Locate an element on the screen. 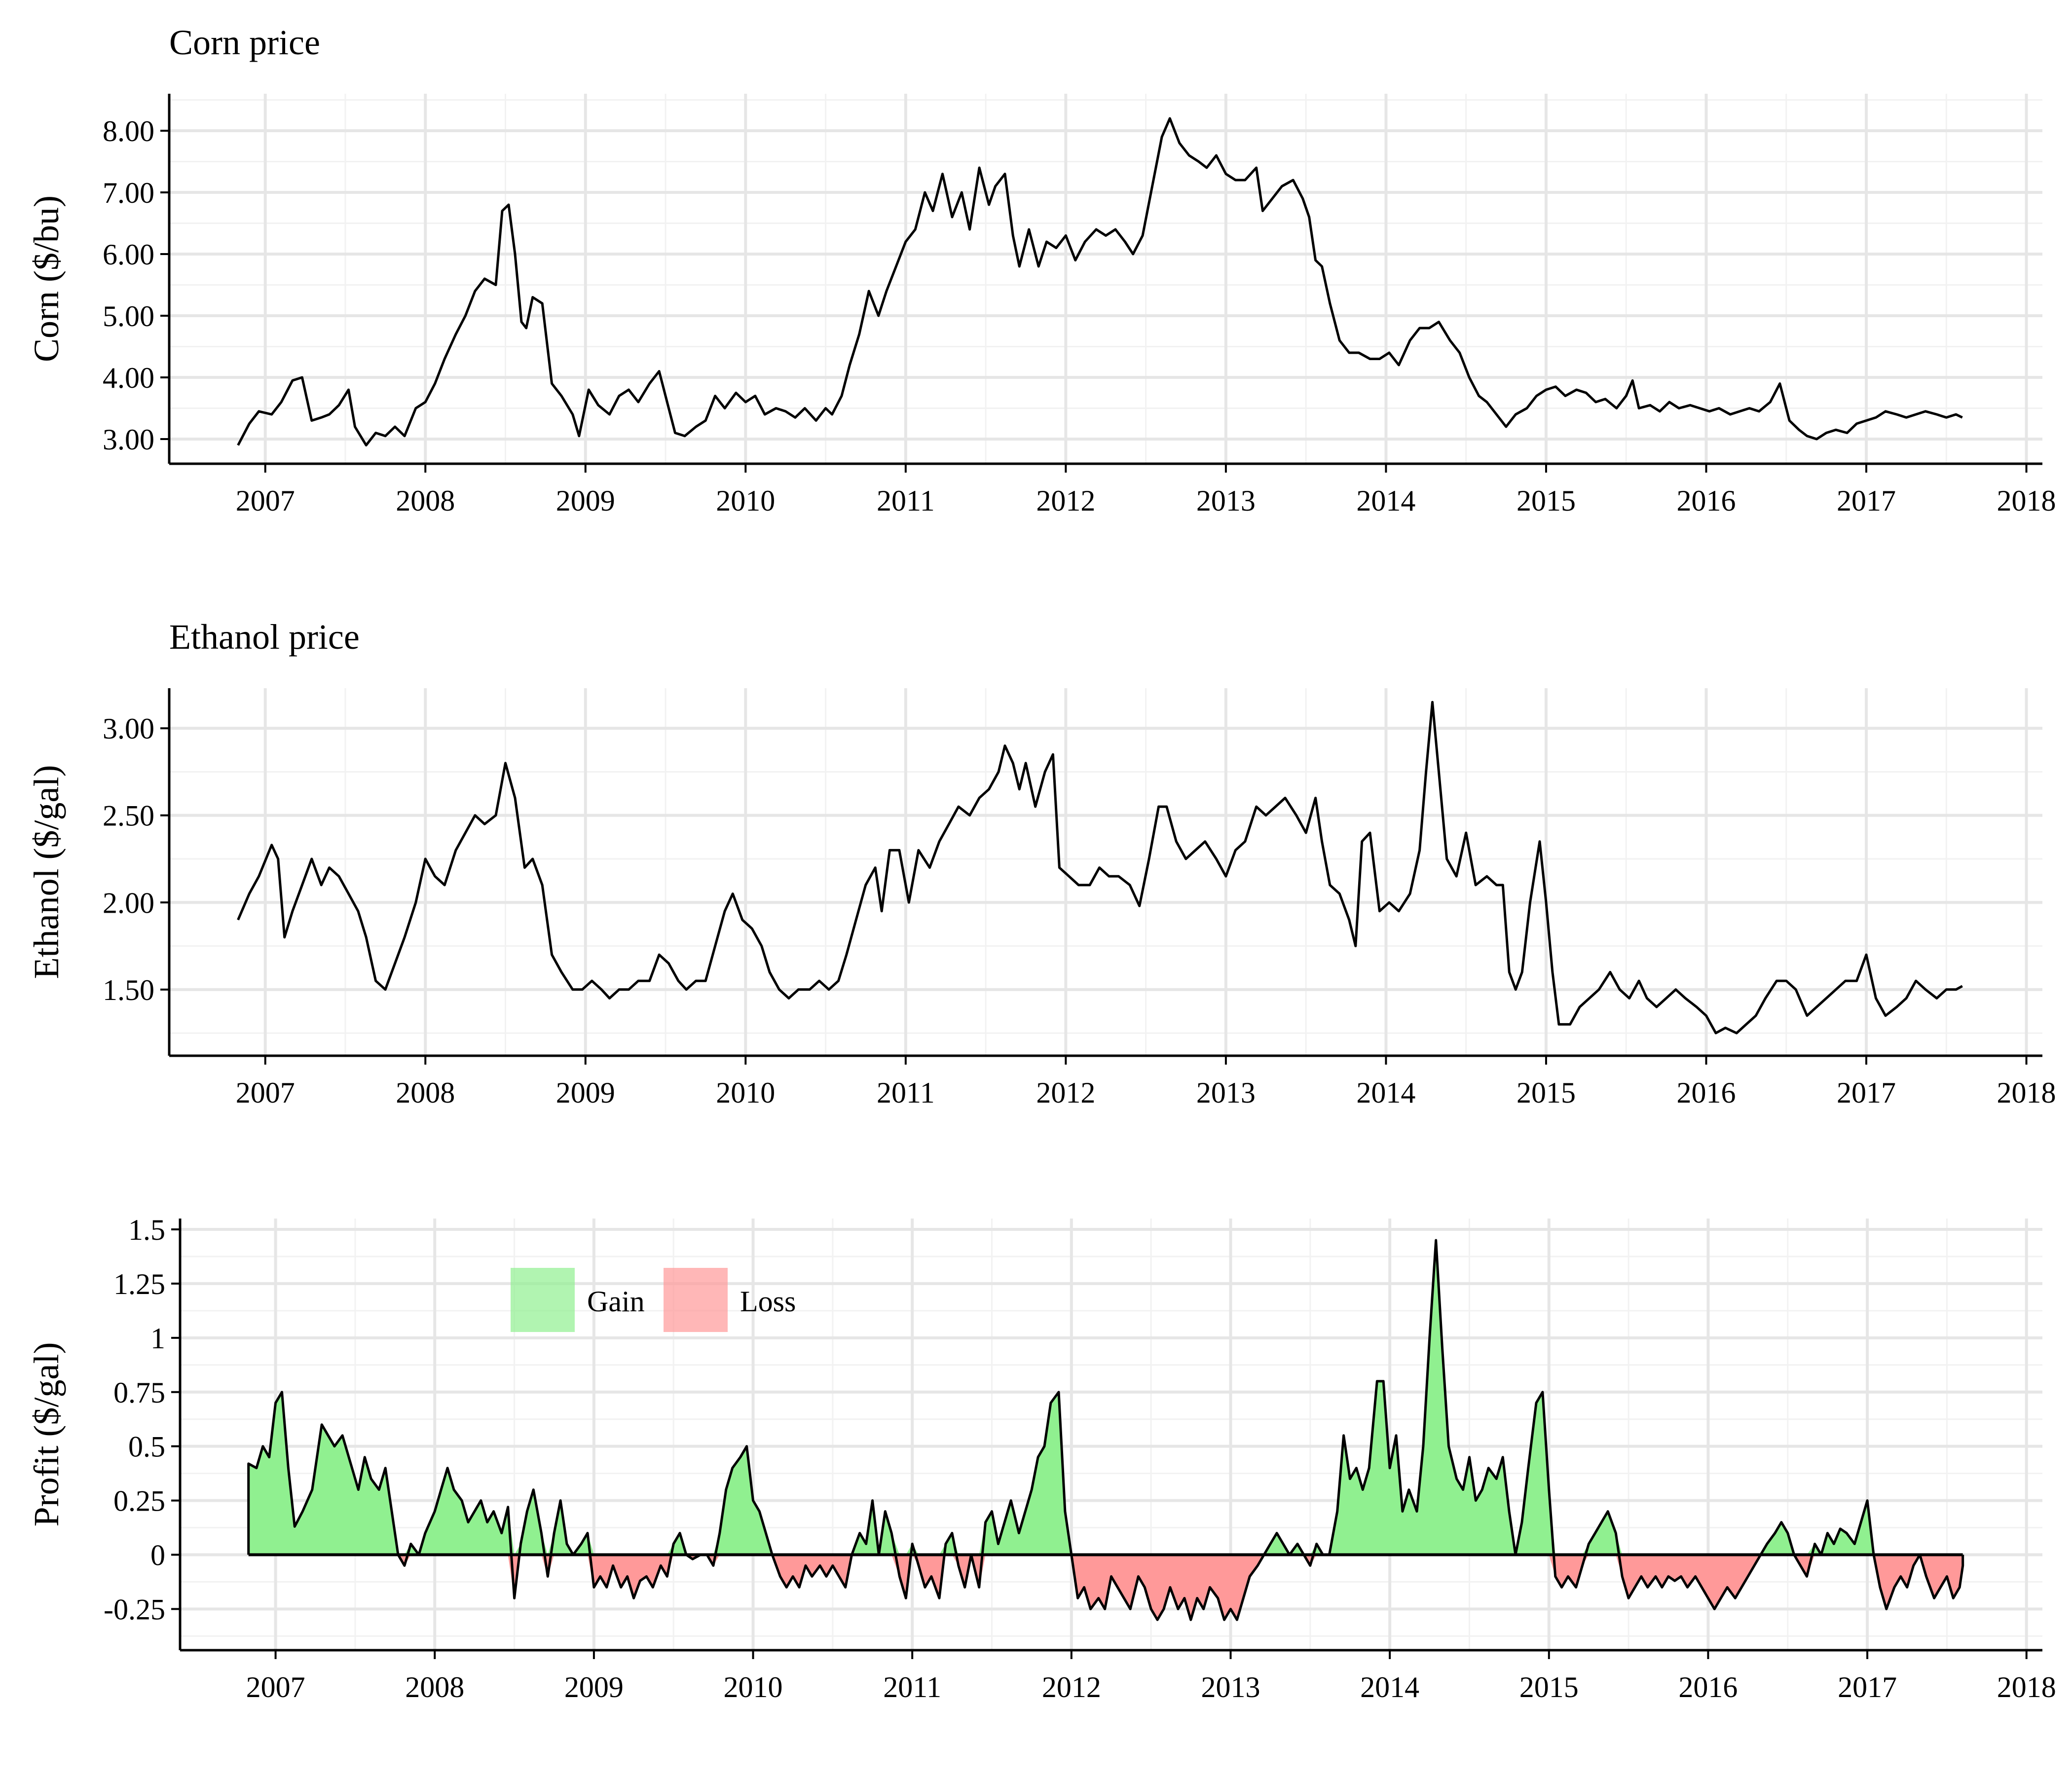 This screenshot has width=2072, height=1776. y-tick-label: 0 is located at coordinates (157, 1556).